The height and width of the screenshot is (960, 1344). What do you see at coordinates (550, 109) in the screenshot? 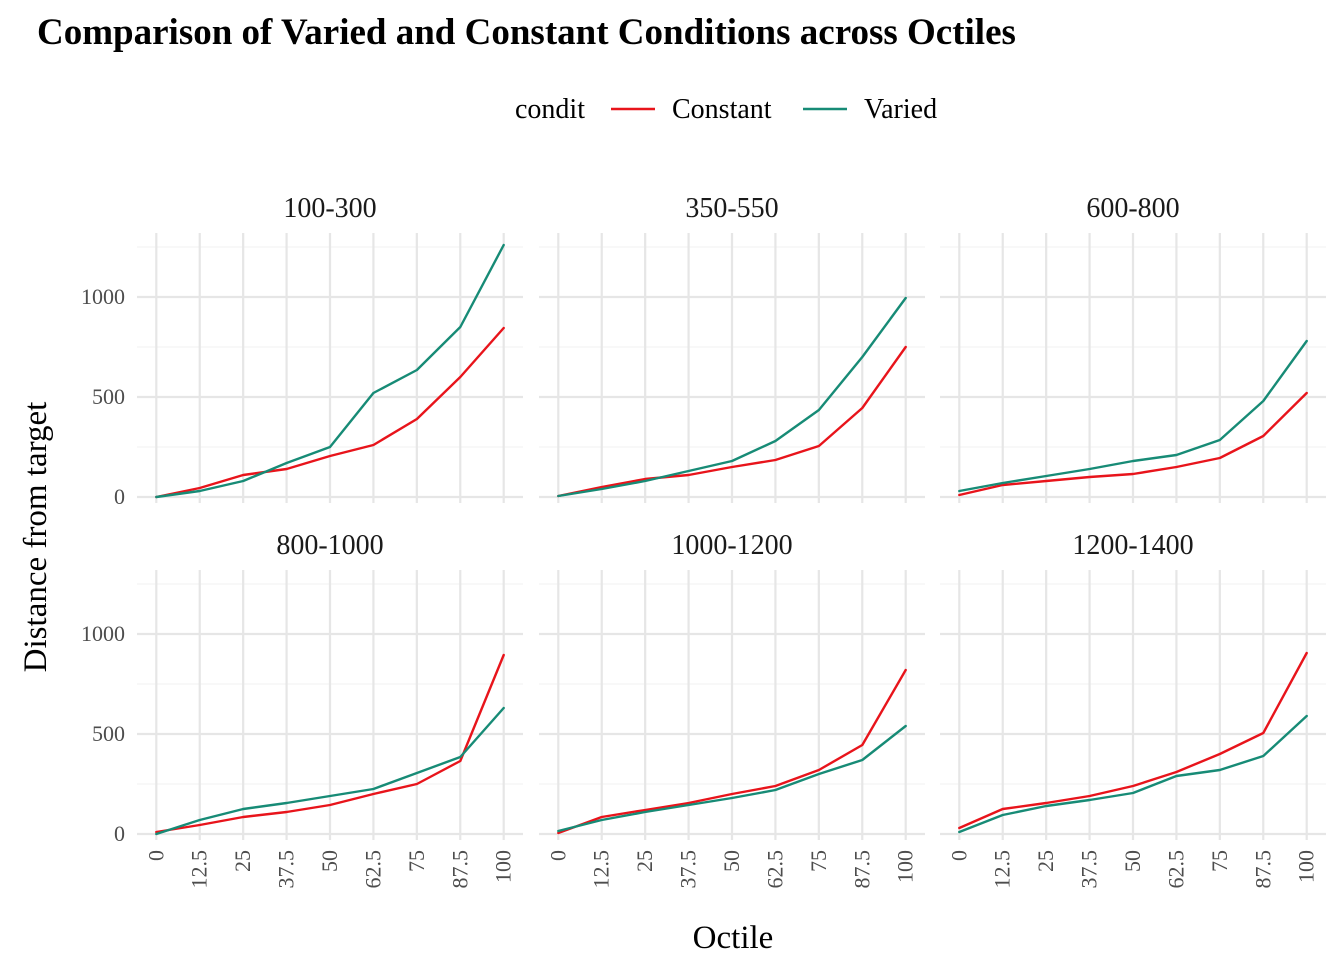
I see `legend-title: condit` at bounding box center [550, 109].